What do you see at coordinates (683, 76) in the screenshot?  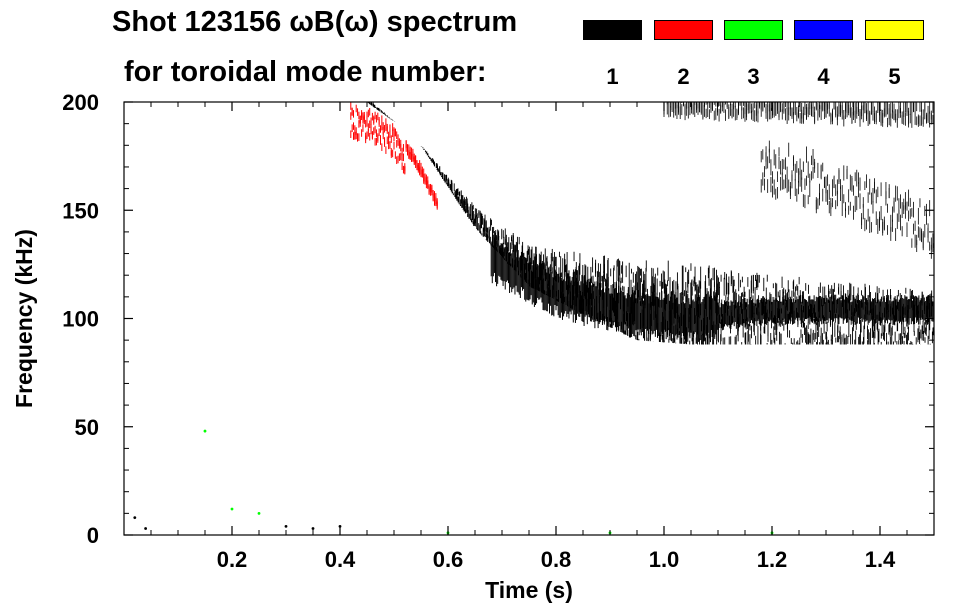 I see `legend-label-mode-2: 2` at bounding box center [683, 76].